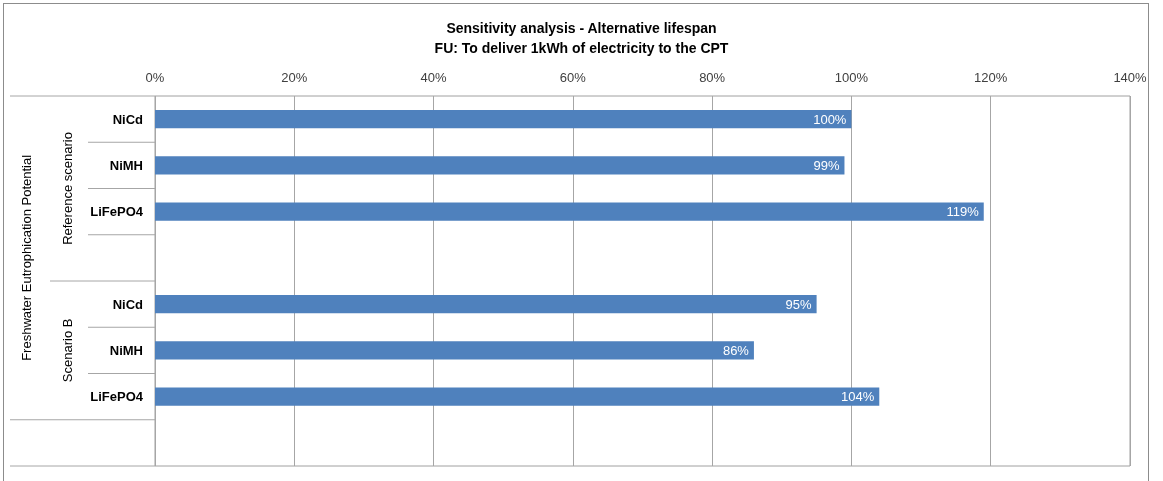 The image size is (1163, 481). I want to click on data-label: 104%, so click(858, 397).